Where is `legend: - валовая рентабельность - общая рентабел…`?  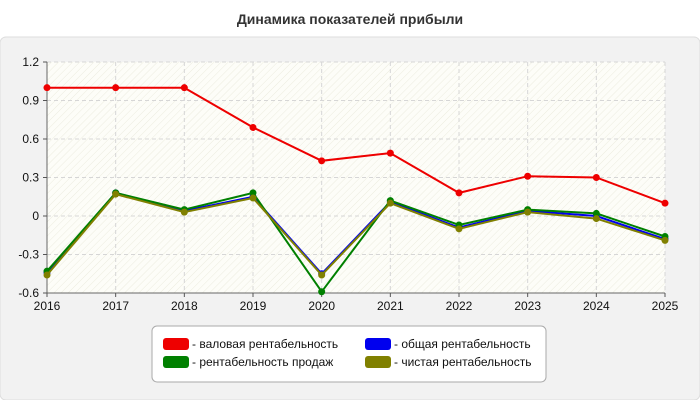
legend: - валовая рентабельность - общая рентабел… is located at coordinates (349, 354).